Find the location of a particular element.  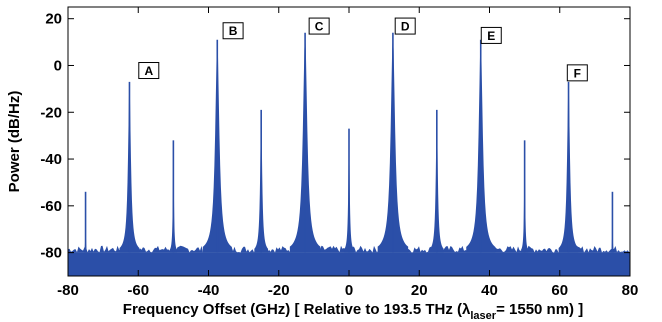

y-axis-label: Power (dB/Hz) is located at coordinates (14, 142).